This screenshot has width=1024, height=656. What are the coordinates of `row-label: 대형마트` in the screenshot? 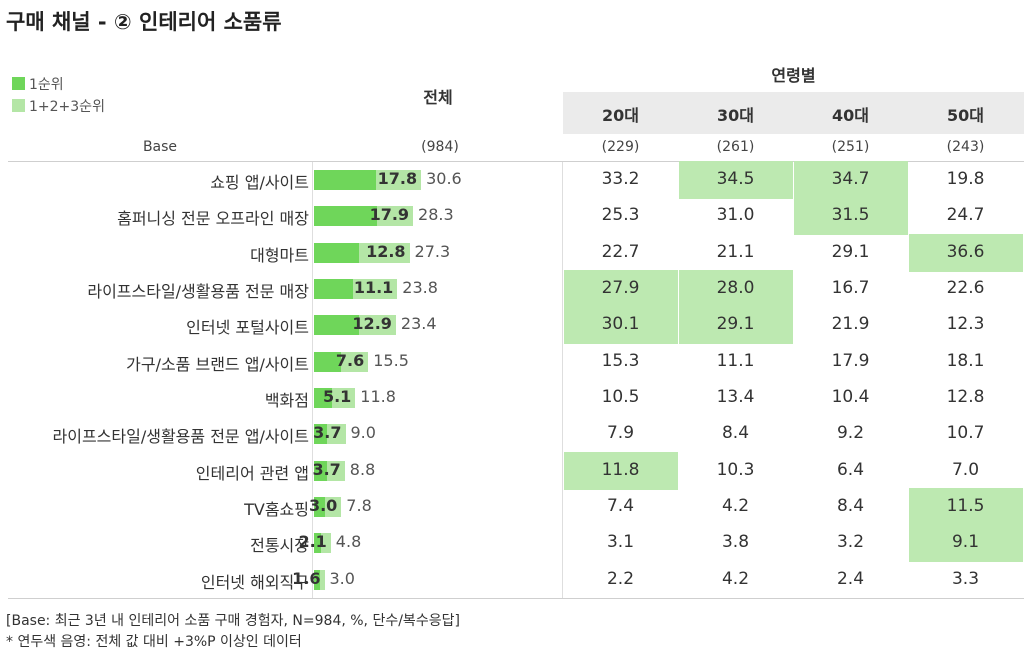 It's located at (279, 255).